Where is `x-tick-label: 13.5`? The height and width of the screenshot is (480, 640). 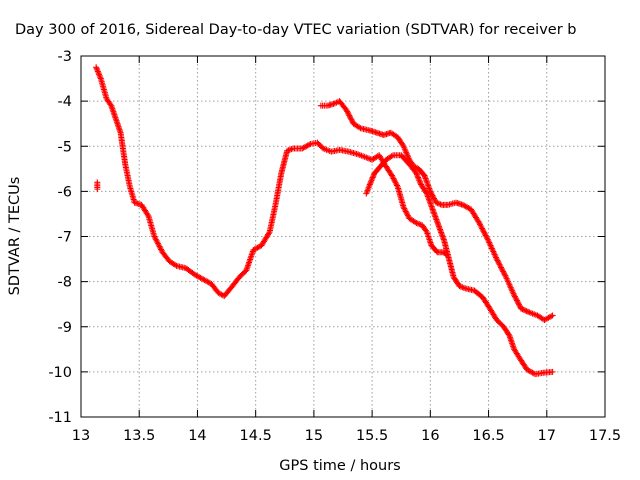
x-tick-label: 13.5 is located at coordinates (139, 436).